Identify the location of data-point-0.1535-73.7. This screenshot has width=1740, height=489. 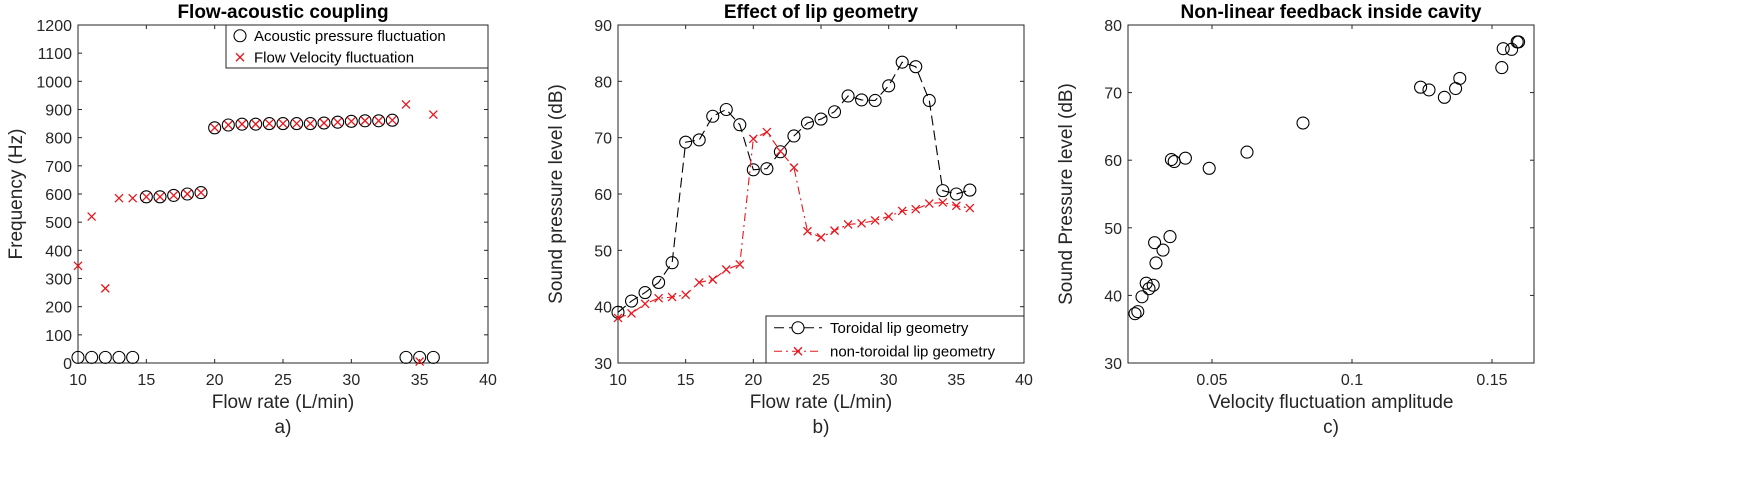
(1502, 68).